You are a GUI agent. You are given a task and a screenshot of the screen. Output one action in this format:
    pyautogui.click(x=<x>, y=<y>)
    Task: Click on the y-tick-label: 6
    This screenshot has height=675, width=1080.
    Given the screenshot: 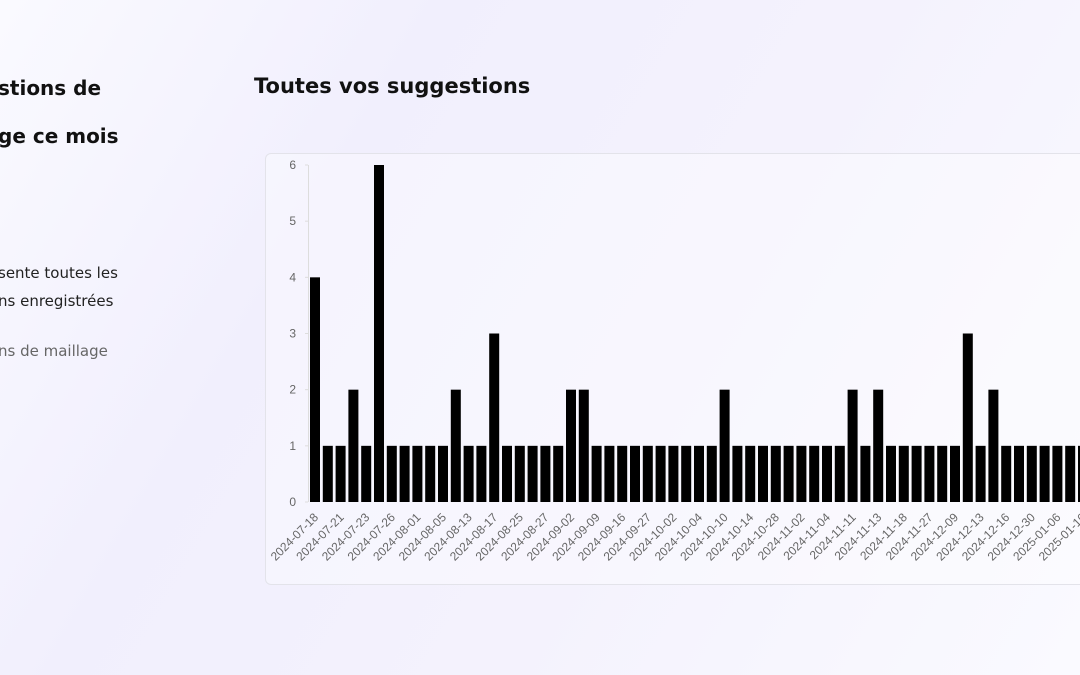 What is the action you would take?
    pyautogui.click(x=292, y=165)
    